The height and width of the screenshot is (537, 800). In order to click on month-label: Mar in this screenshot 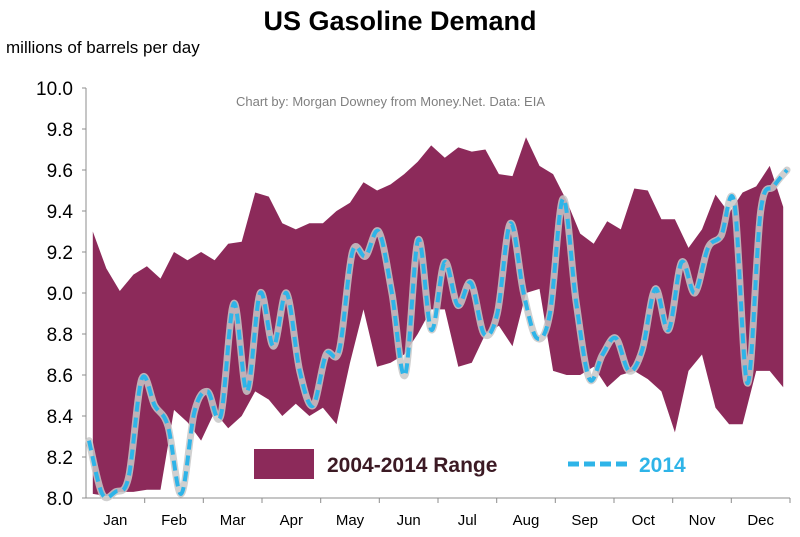, I will do `click(233, 520)`.